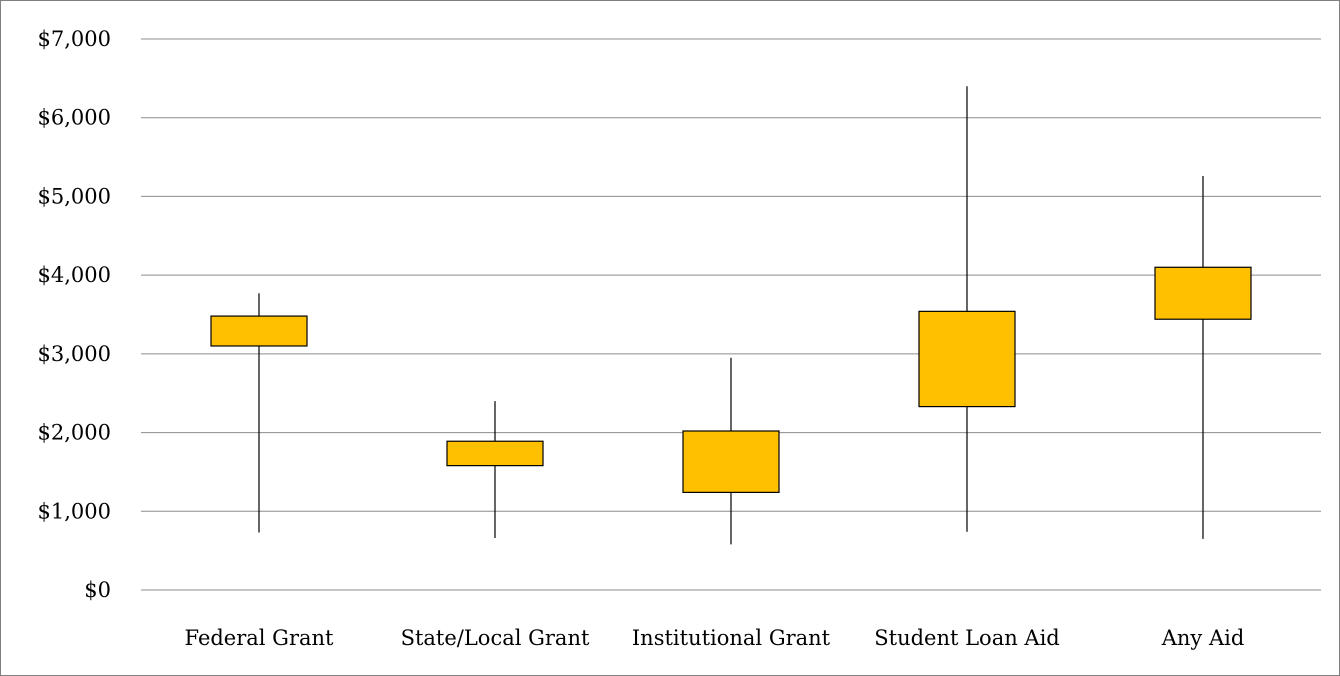  I want to click on y-tick-label: $0, so click(97, 590).